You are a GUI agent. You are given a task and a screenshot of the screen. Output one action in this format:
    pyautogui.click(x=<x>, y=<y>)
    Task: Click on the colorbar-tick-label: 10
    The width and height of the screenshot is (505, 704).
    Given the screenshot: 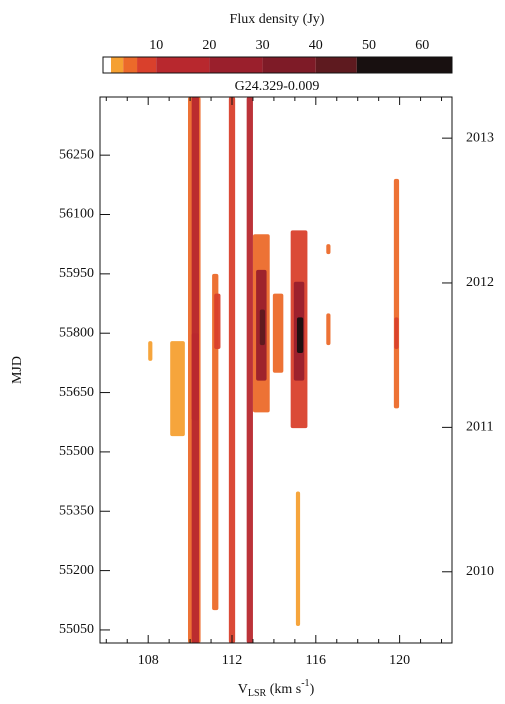 What is the action you would take?
    pyautogui.click(x=156, y=45)
    